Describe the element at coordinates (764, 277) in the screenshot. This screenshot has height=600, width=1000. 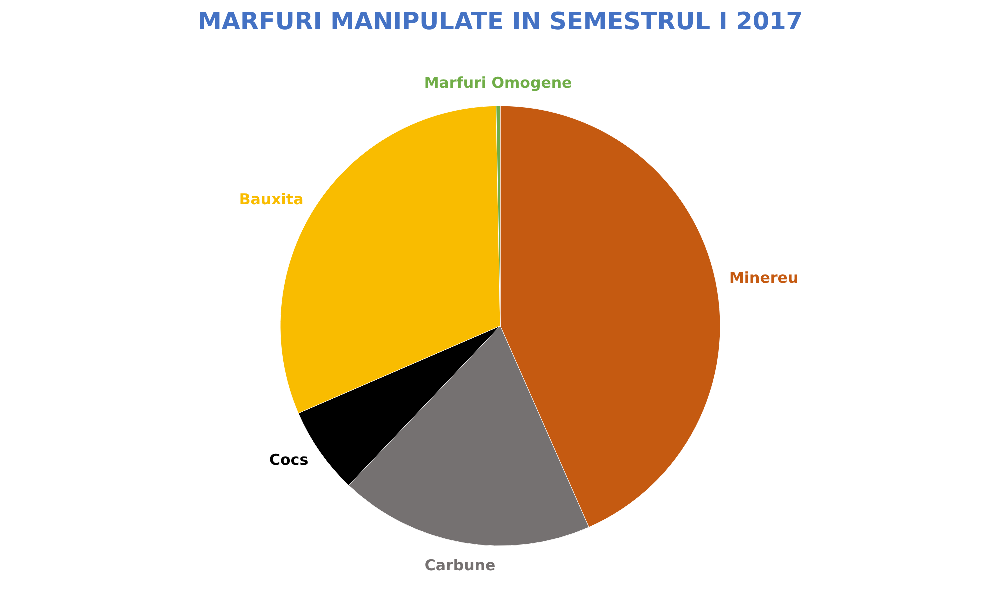
I see `slice-label: Minereu` at that location.